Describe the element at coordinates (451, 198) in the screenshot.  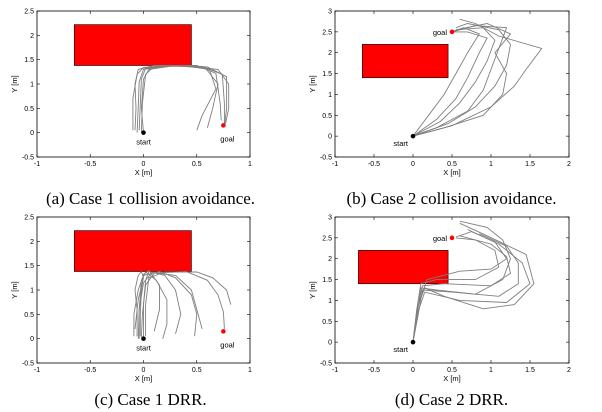
I see `caption-b: (b) Case 2 collision avoidance.` at that location.